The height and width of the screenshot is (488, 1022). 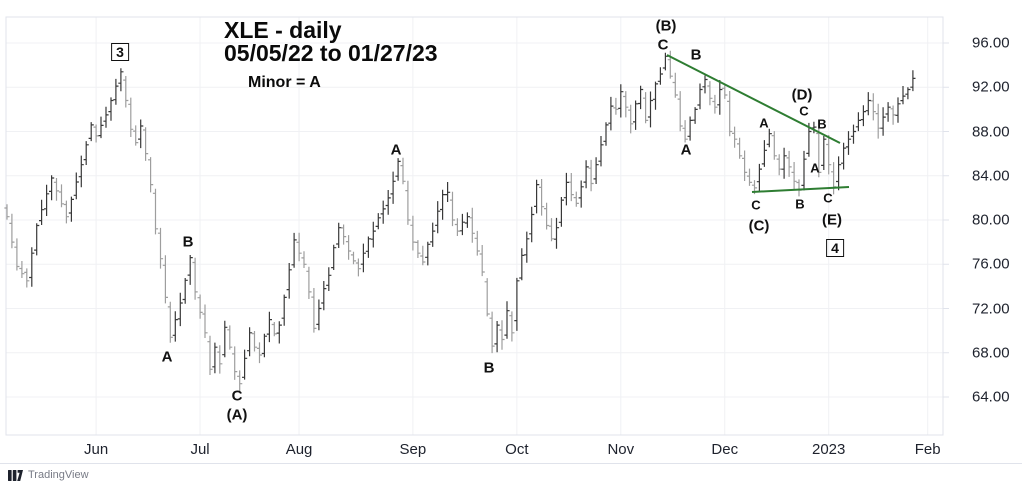 What do you see at coordinates (188, 242) in the screenshot?
I see `wave-label-B-2: B` at bounding box center [188, 242].